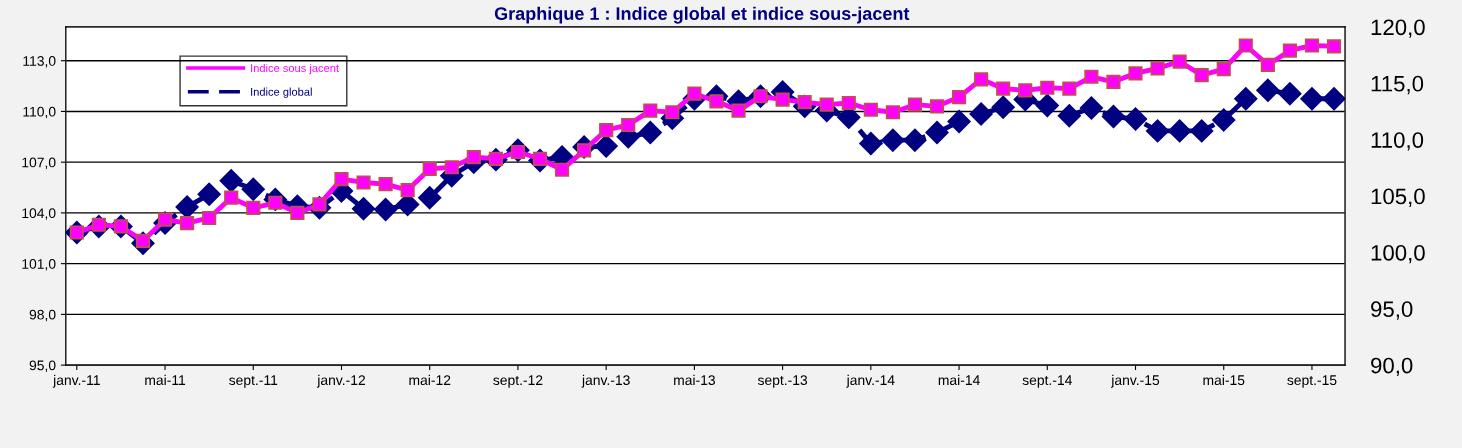 This screenshot has height=448, width=1462. Describe the element at coordinates (1398, 254) in the screenshot. I see `y2-tick-label: 100,0` at that location.